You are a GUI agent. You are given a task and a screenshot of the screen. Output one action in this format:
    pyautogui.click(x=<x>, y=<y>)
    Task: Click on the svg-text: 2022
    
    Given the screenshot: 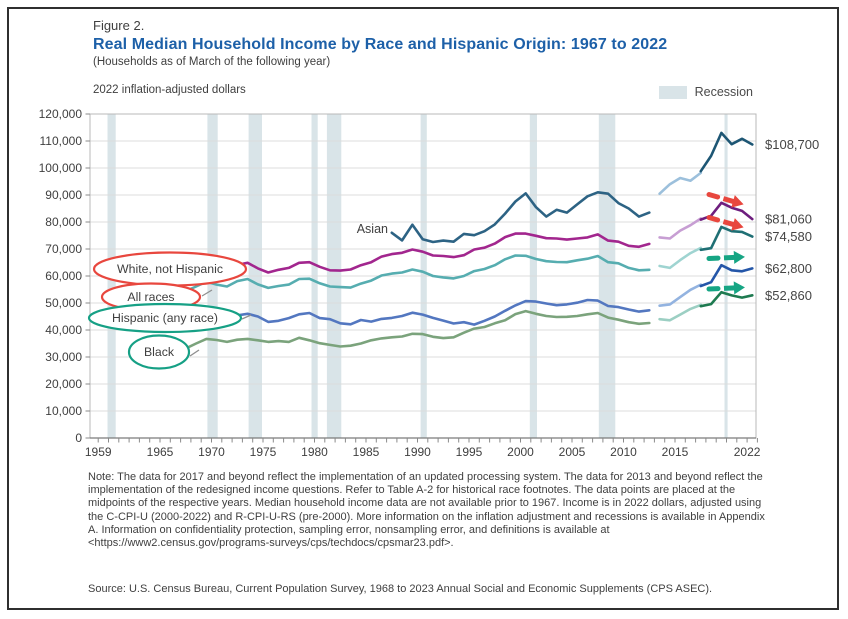 What is the action you would take?
    pyautogui.click(x=747, y=452)
    